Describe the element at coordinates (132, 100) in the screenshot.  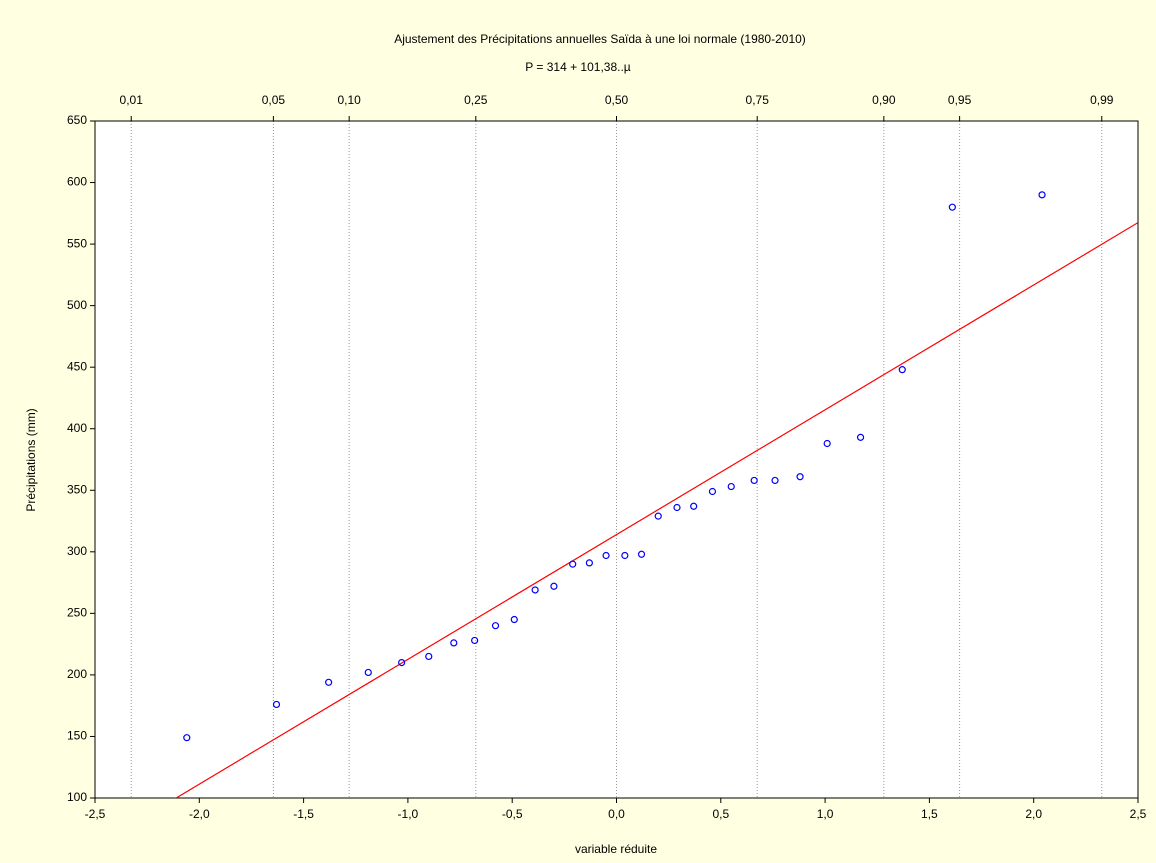
I see `x2-tick-label: 0,01` at that location.